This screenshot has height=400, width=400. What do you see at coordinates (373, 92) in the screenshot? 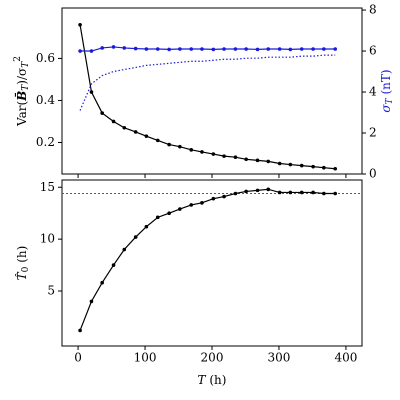
I see `y2-tick-label: 4` at bounding box center [373, 92].